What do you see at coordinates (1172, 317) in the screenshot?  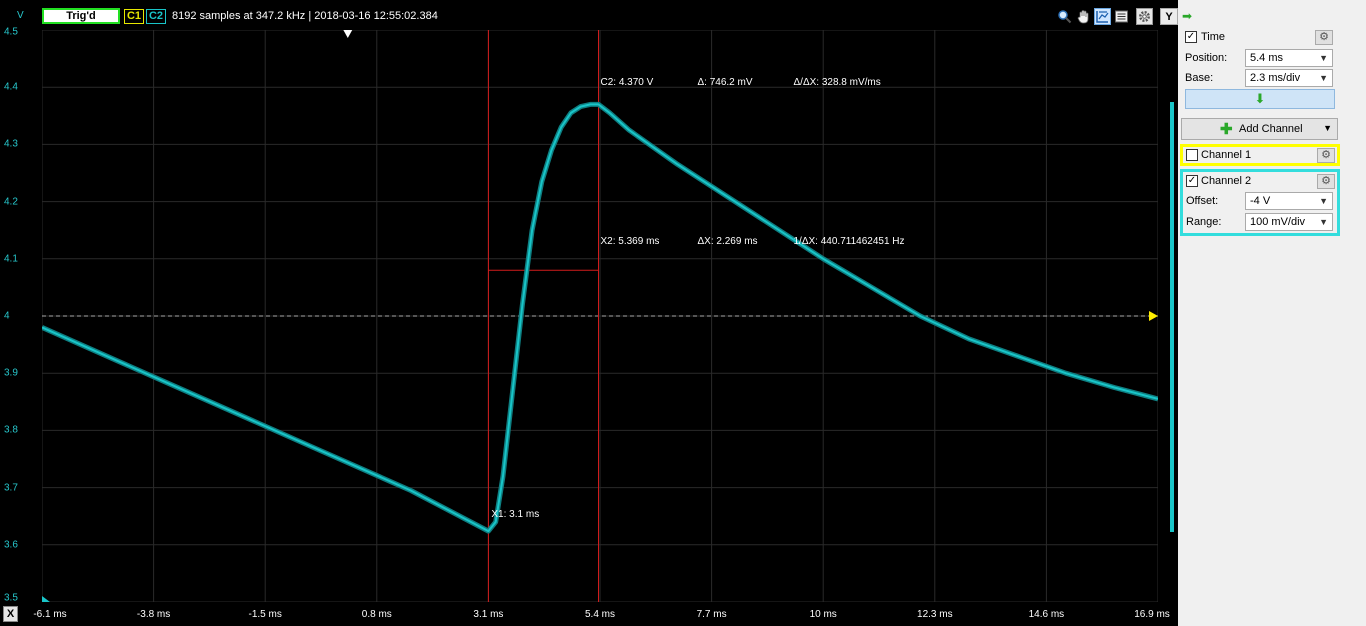 I see `right-trace-histogram` at bounding box center [1172, 317].